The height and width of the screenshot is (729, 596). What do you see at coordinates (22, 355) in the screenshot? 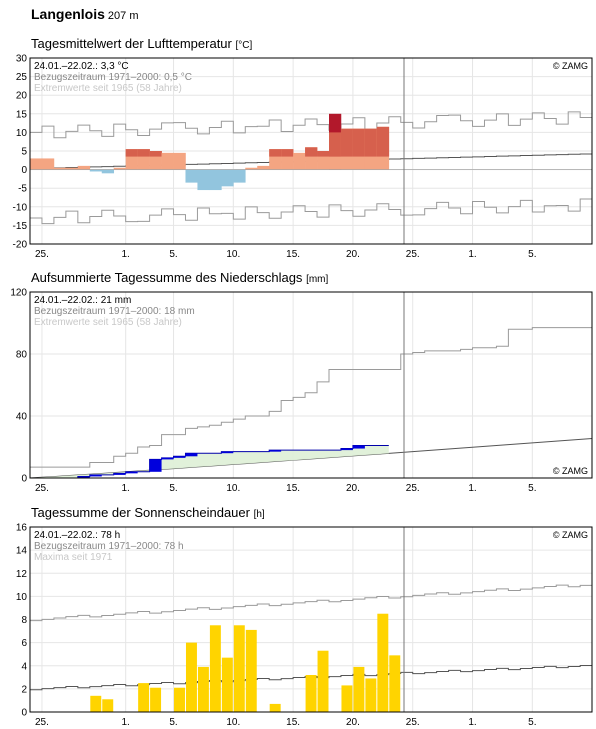
I see `y-tick-label: 80` at bounding box center [22, 355].